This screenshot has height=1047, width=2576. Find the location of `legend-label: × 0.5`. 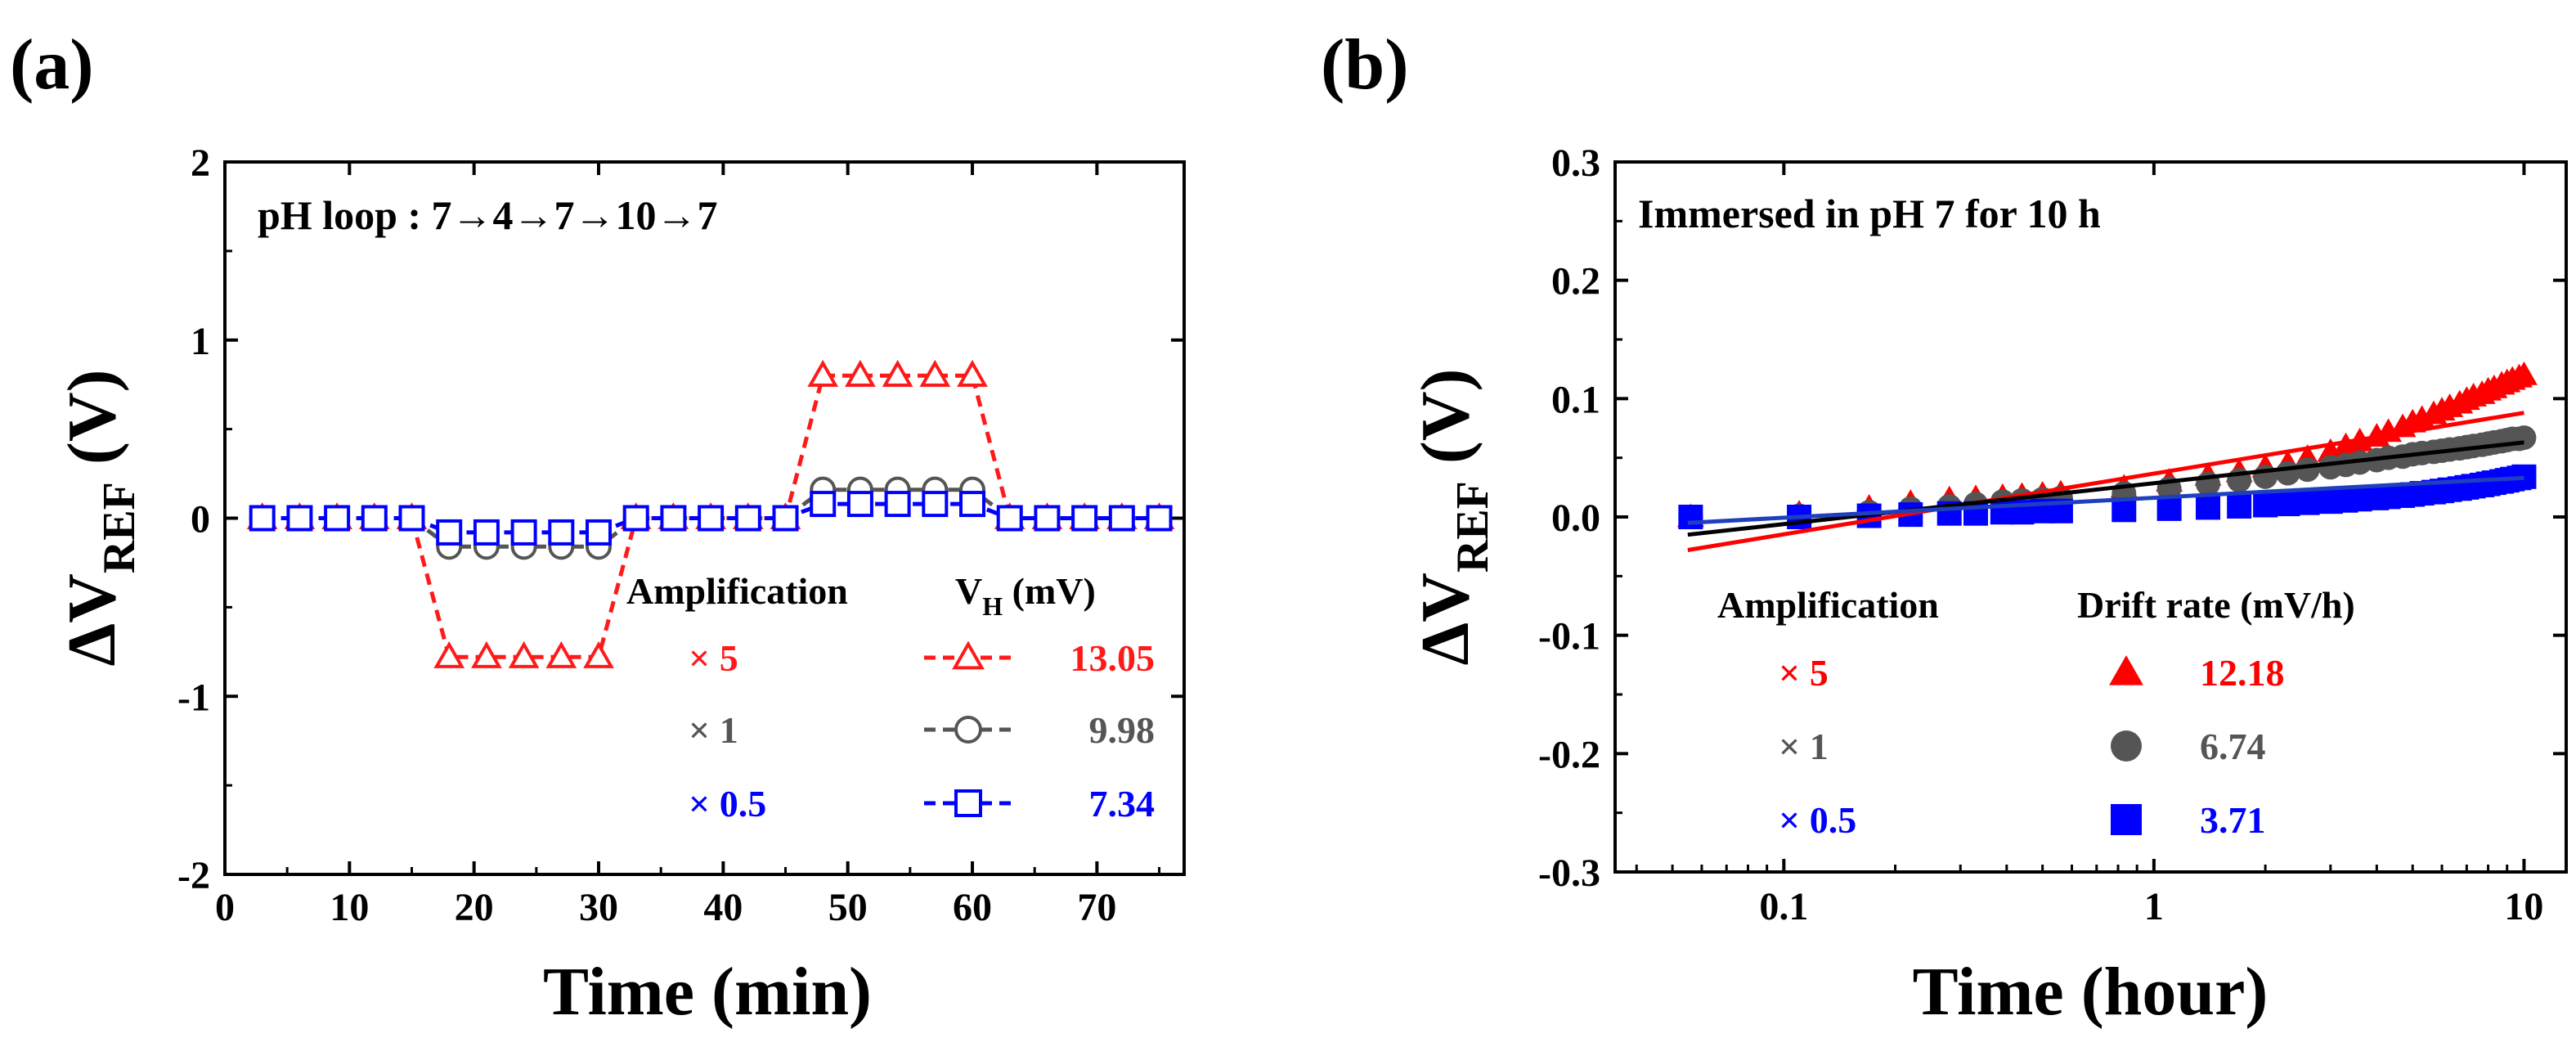

legend-label: × 0.5 is located at coordinates (727, 804).